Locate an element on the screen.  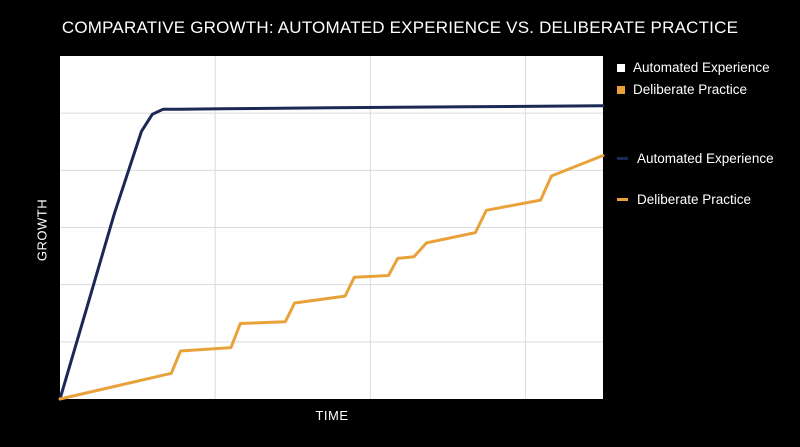
legend-item-automated-experience-line: Automated Experience is located at coordinates (695, 158).